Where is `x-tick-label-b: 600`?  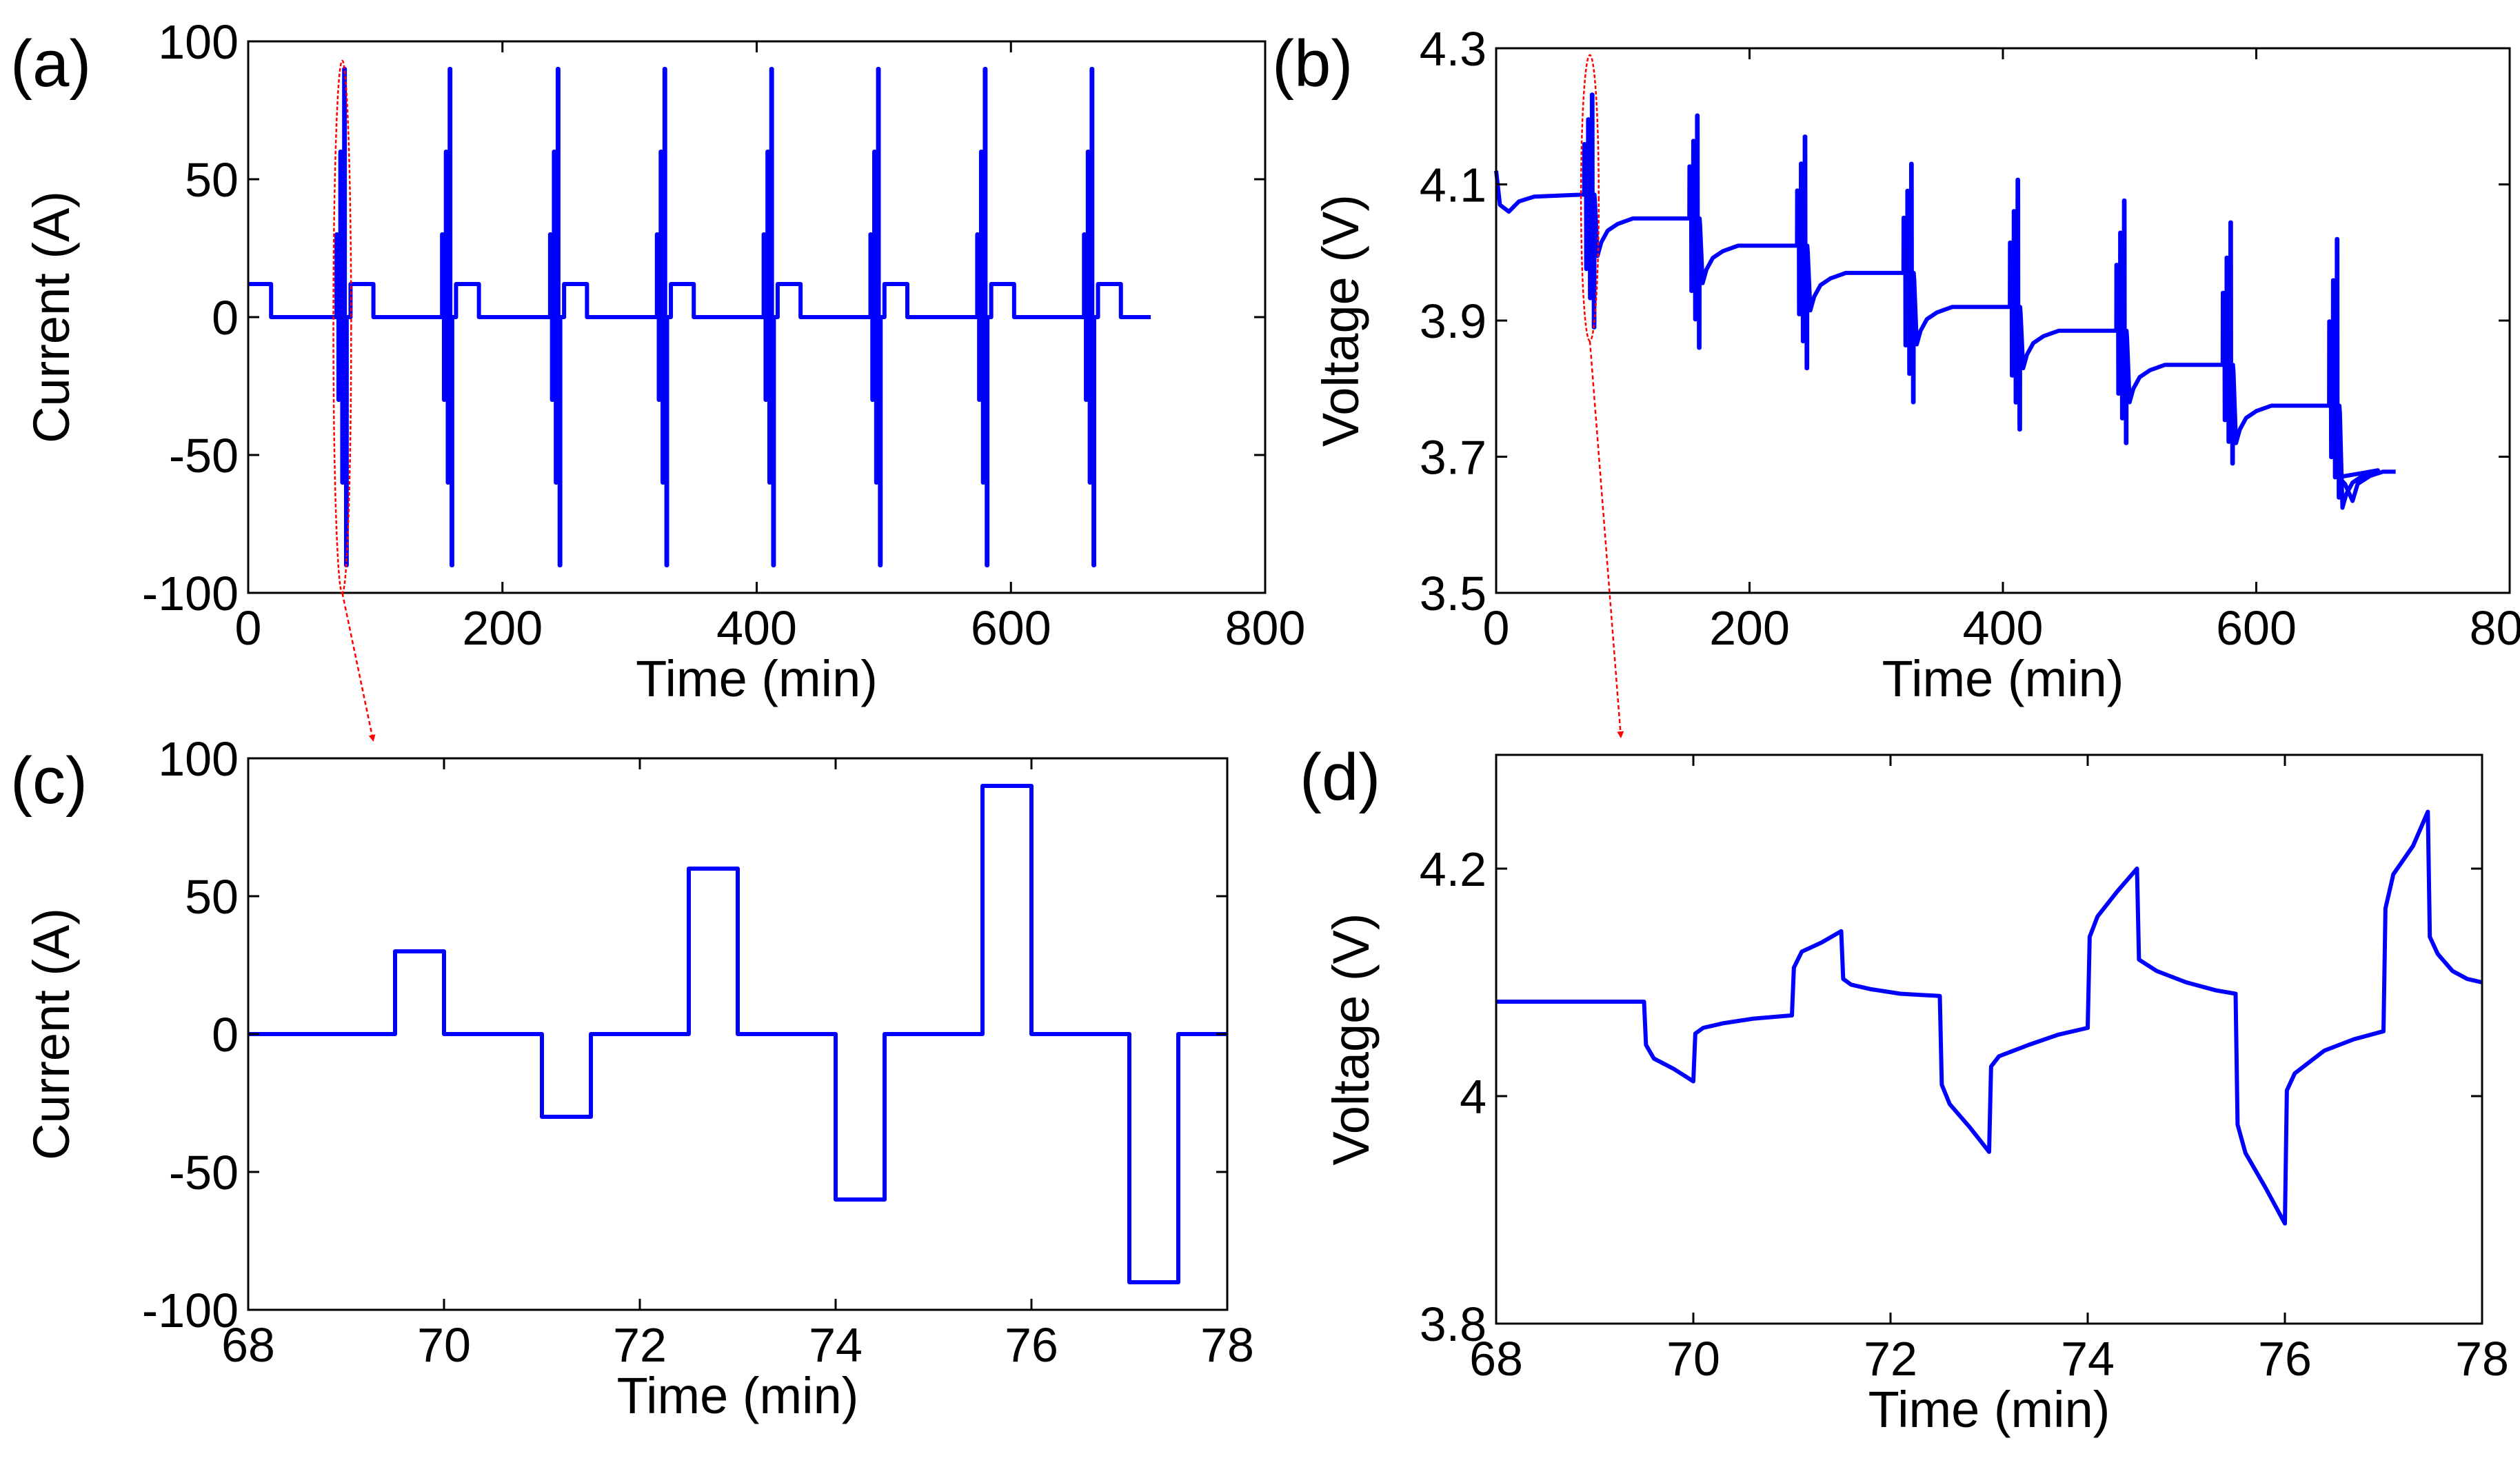 x-tick-label-b: 600 is located at coordinates (2256, 628).